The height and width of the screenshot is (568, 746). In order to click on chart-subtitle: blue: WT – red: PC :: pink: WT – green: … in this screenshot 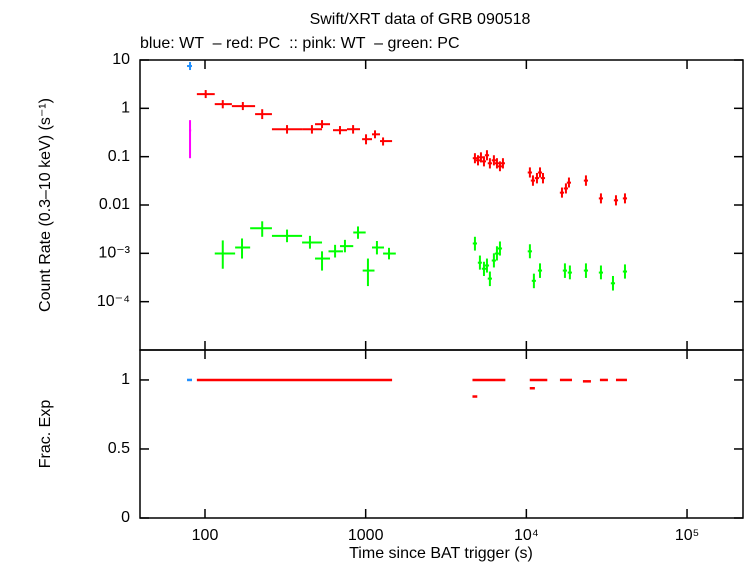, I will do `click(300, 43)`.